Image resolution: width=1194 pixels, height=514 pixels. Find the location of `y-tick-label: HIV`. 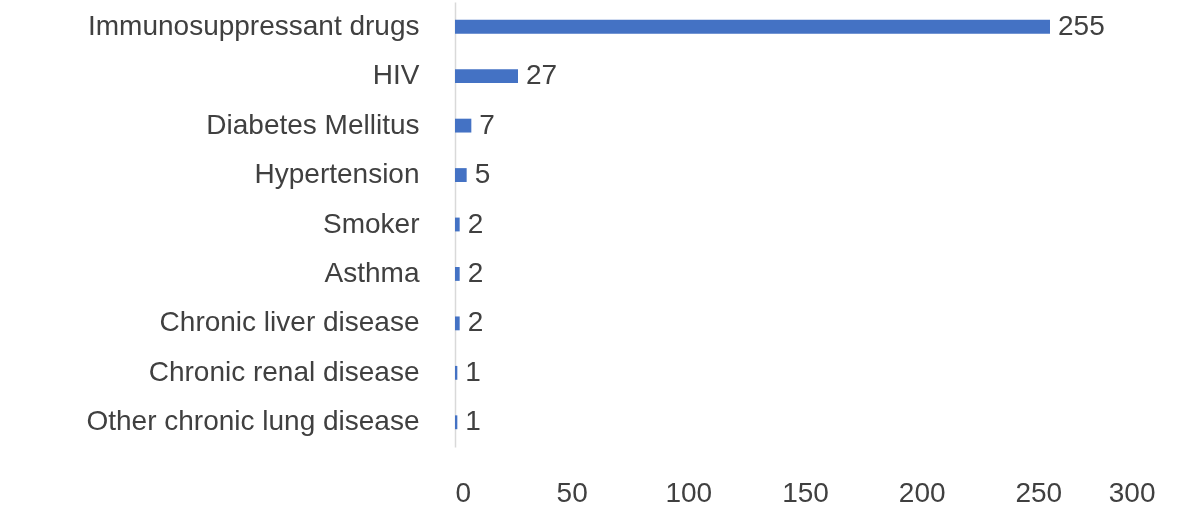

y-tick-label: HIV is located at coordinates (396, 75).